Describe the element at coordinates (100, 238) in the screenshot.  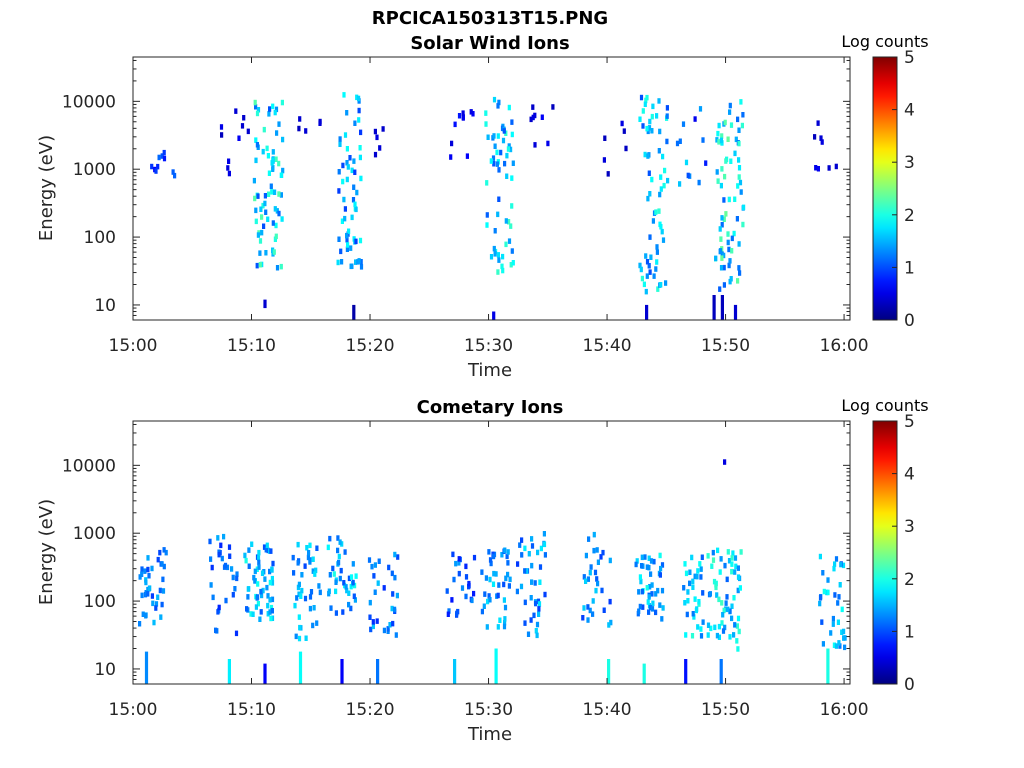
I see `y-tick-label: 100` at that location.